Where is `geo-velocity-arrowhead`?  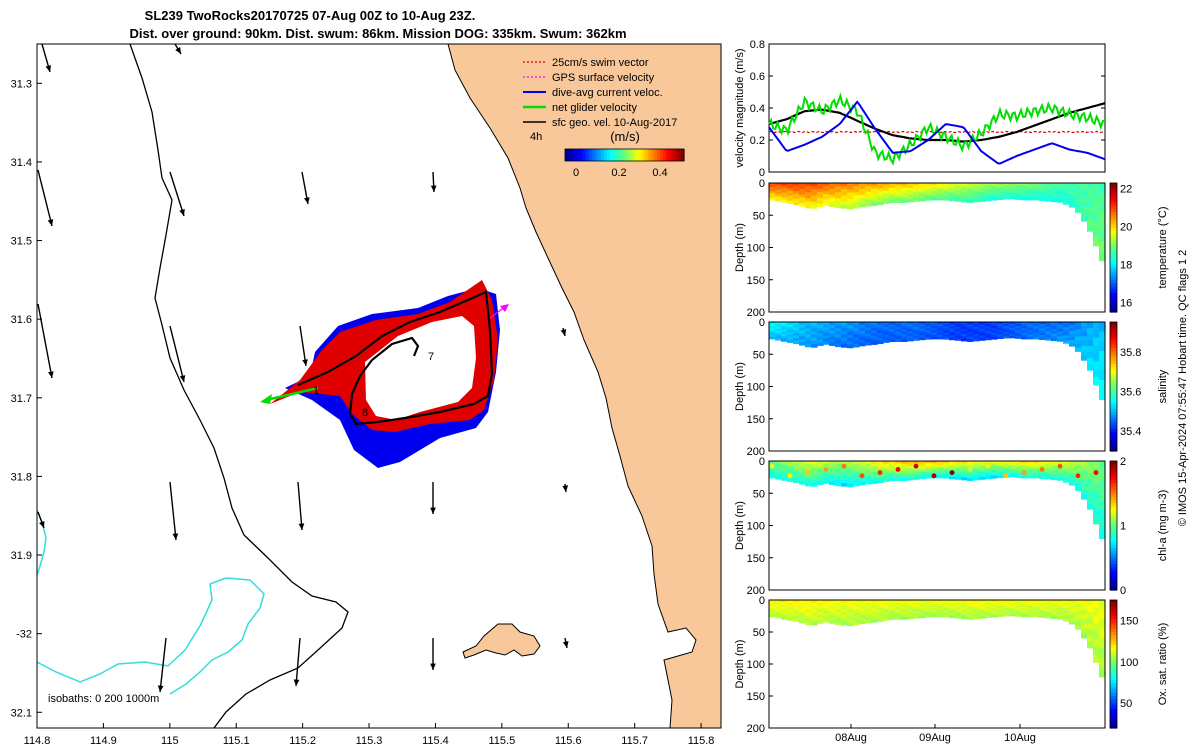 geo-velocity-arrowhead is located at coordinates (565, 488).